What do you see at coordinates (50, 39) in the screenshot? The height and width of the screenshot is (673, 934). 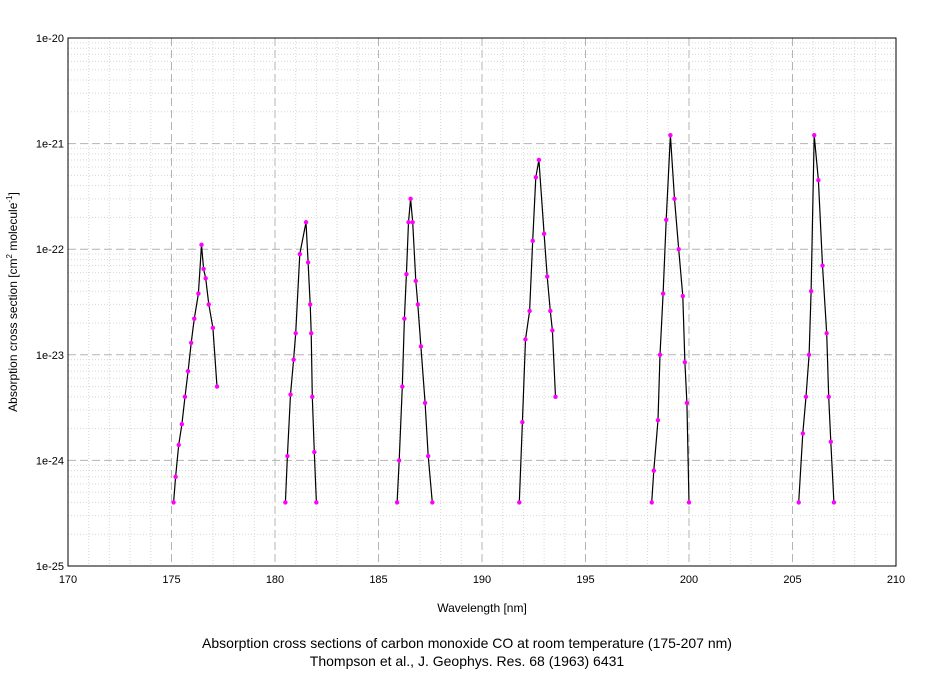 I see `y-tick-label: 1e-20` at bounding box center [50, 39].